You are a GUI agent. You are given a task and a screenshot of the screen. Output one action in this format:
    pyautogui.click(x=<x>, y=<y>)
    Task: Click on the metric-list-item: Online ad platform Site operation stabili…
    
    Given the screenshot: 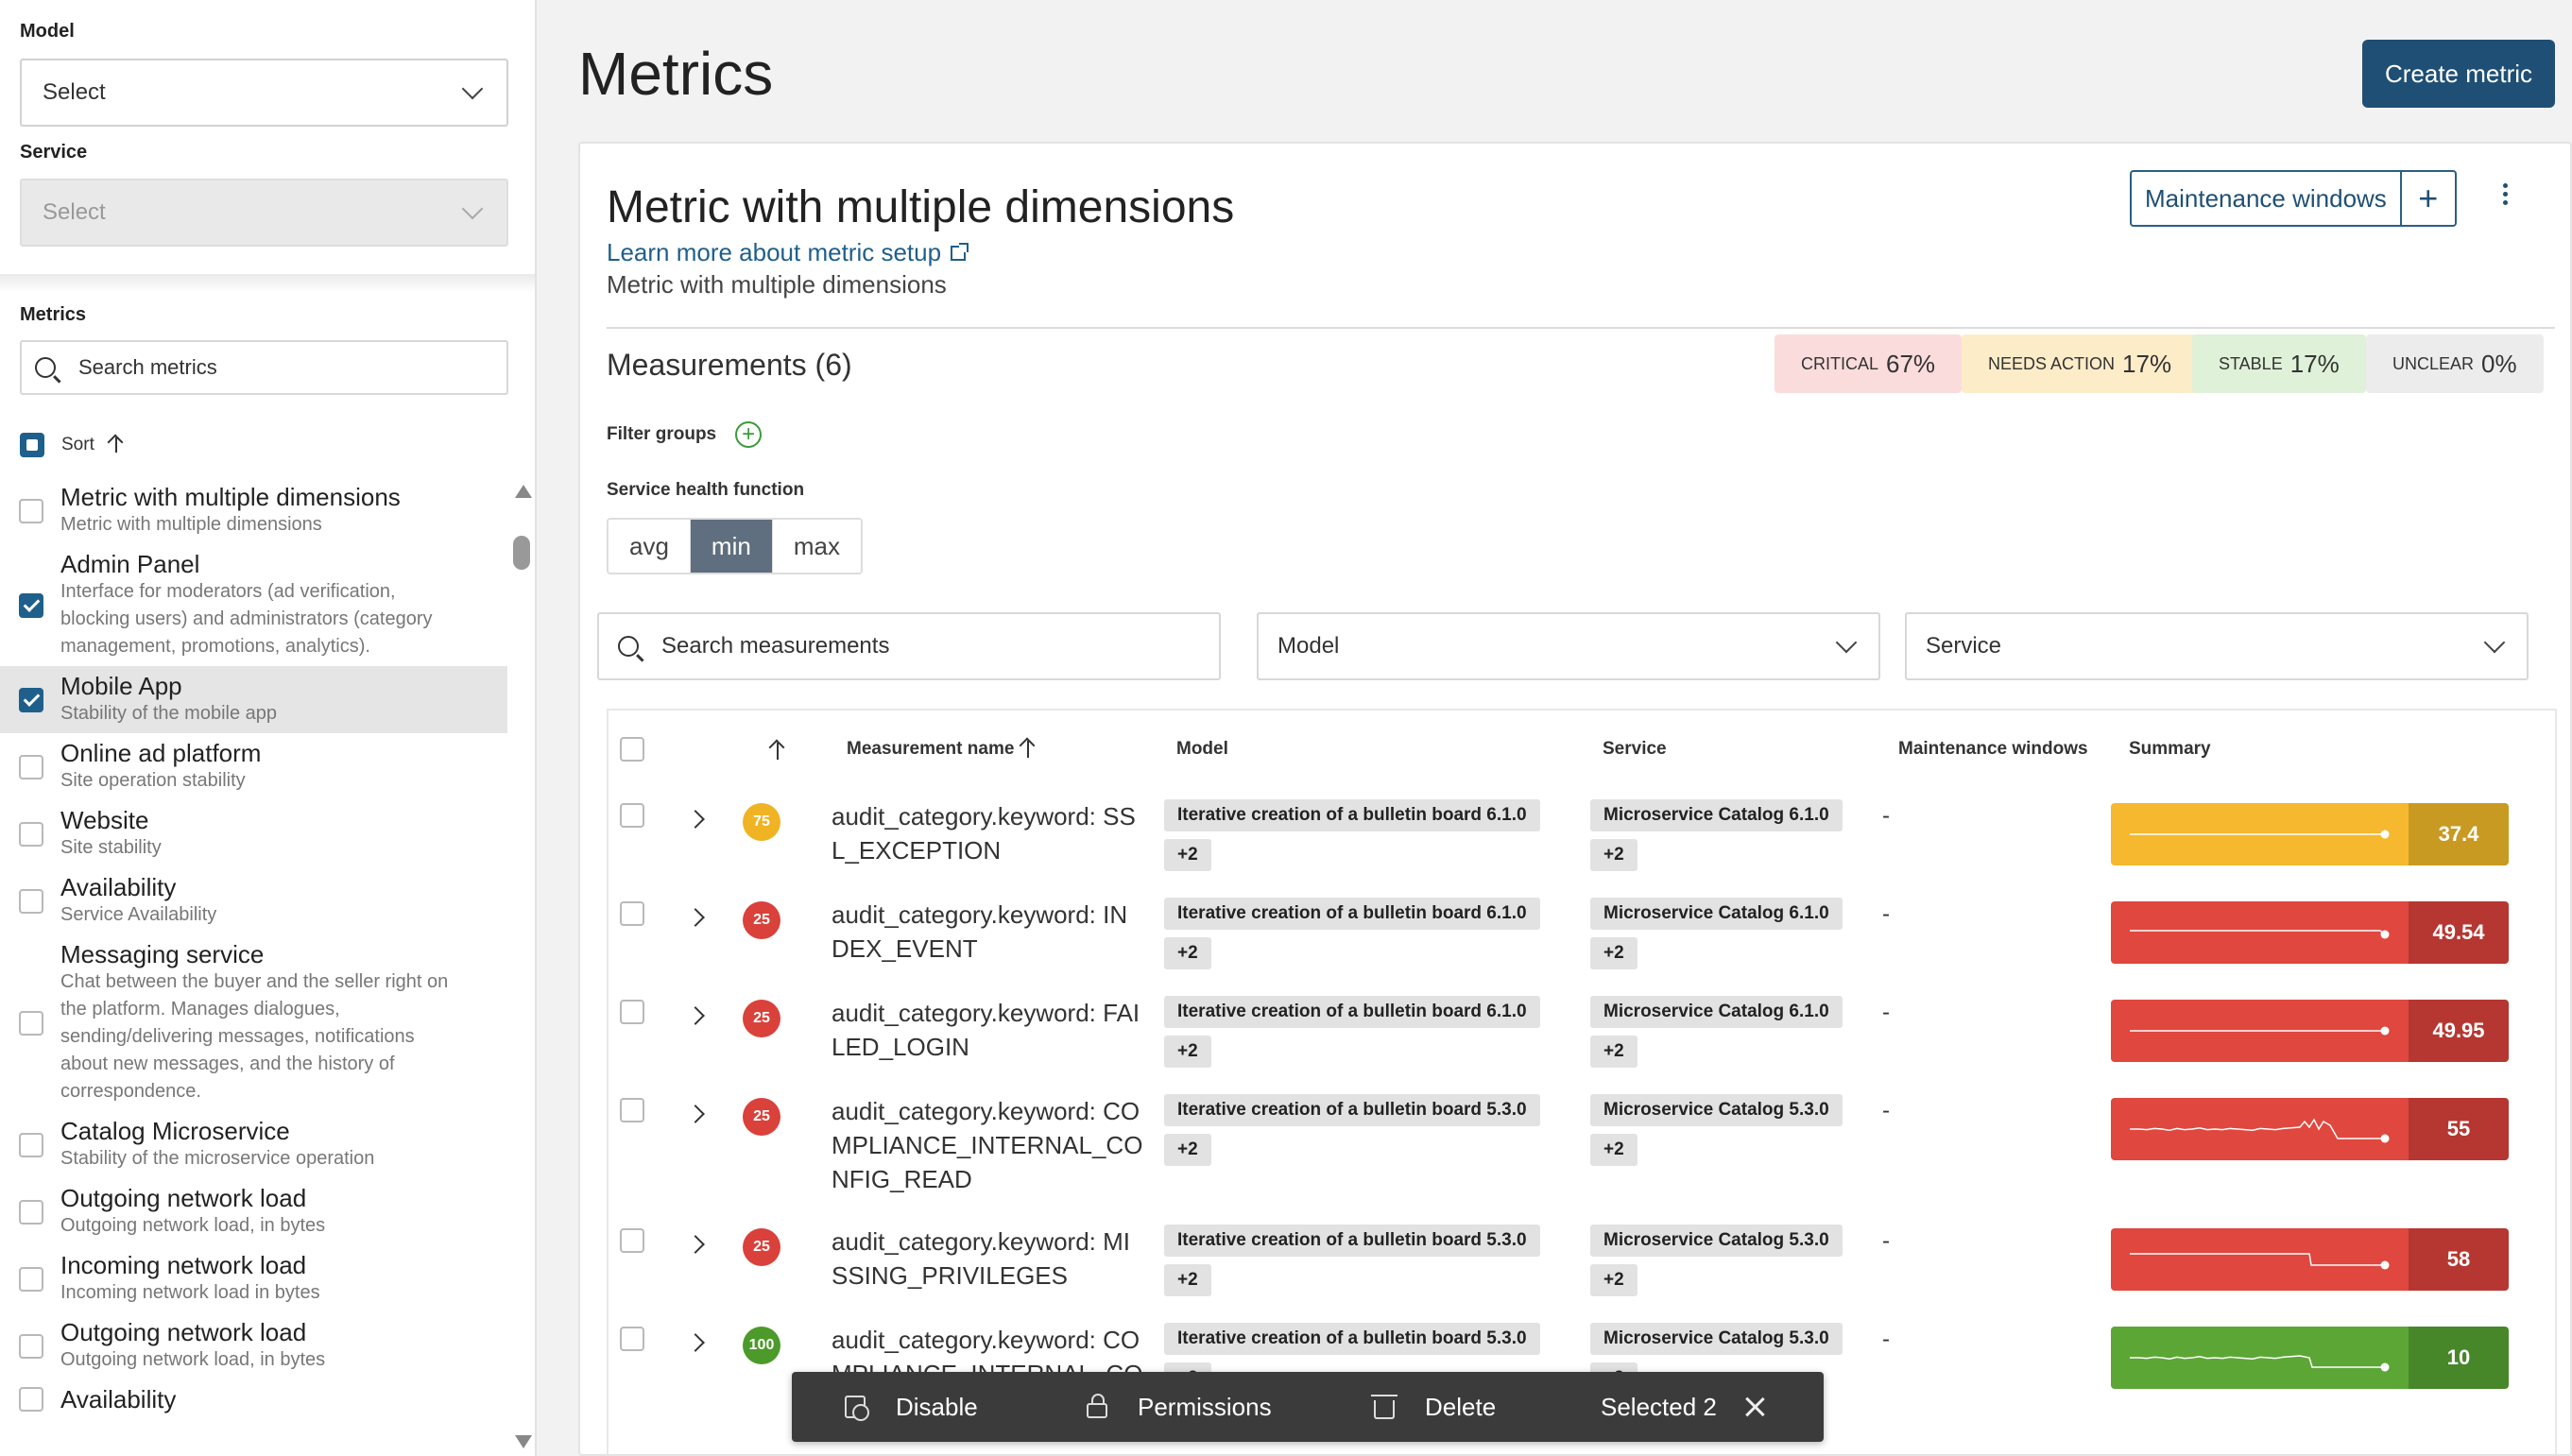 What is the action you would take?
    pyautogui.click(x=253, y=767)
    